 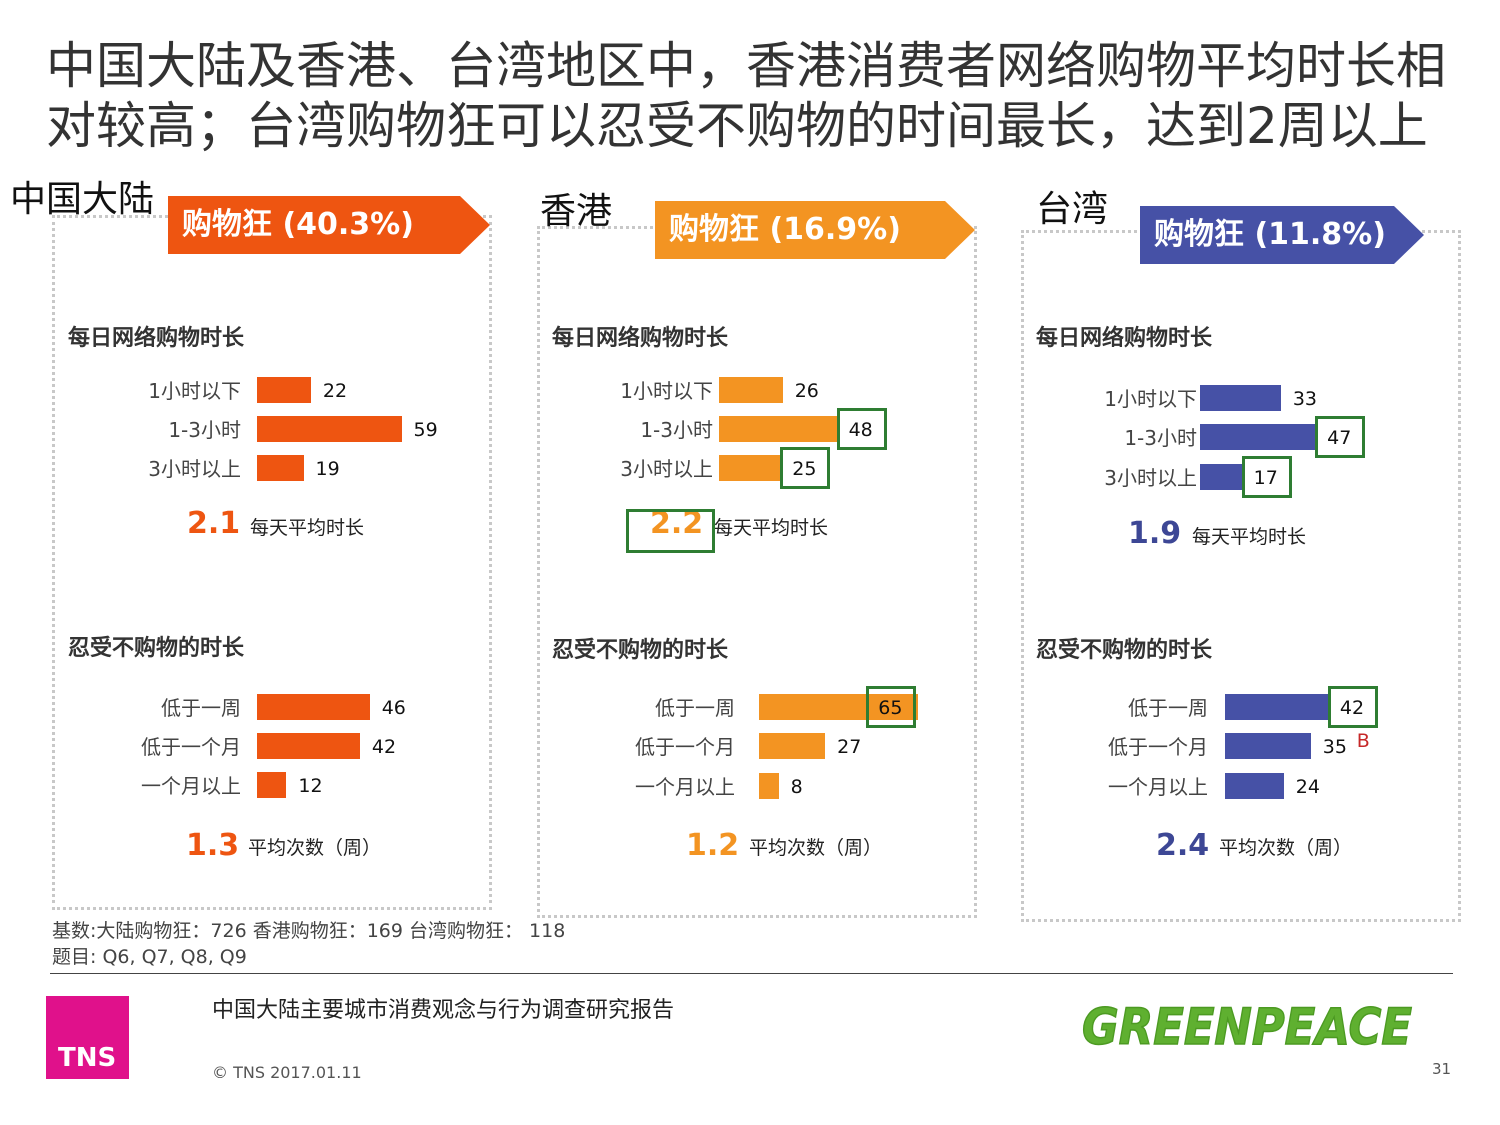 What do you see at coordinates (329, 225) in the screenshot?
I see `banner-mainland: 购物狂 (40.3%)` at bounding box center [329, 225].